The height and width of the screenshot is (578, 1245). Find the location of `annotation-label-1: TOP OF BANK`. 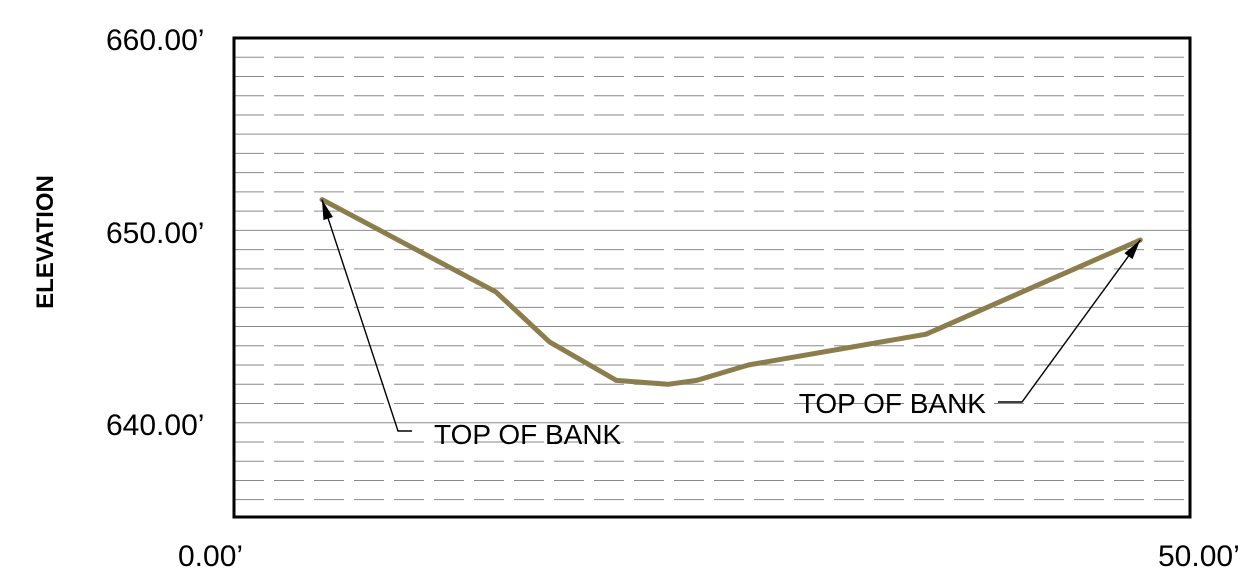

annotation-label-1: TOP OF BANK is located at coordinates (893, 403).